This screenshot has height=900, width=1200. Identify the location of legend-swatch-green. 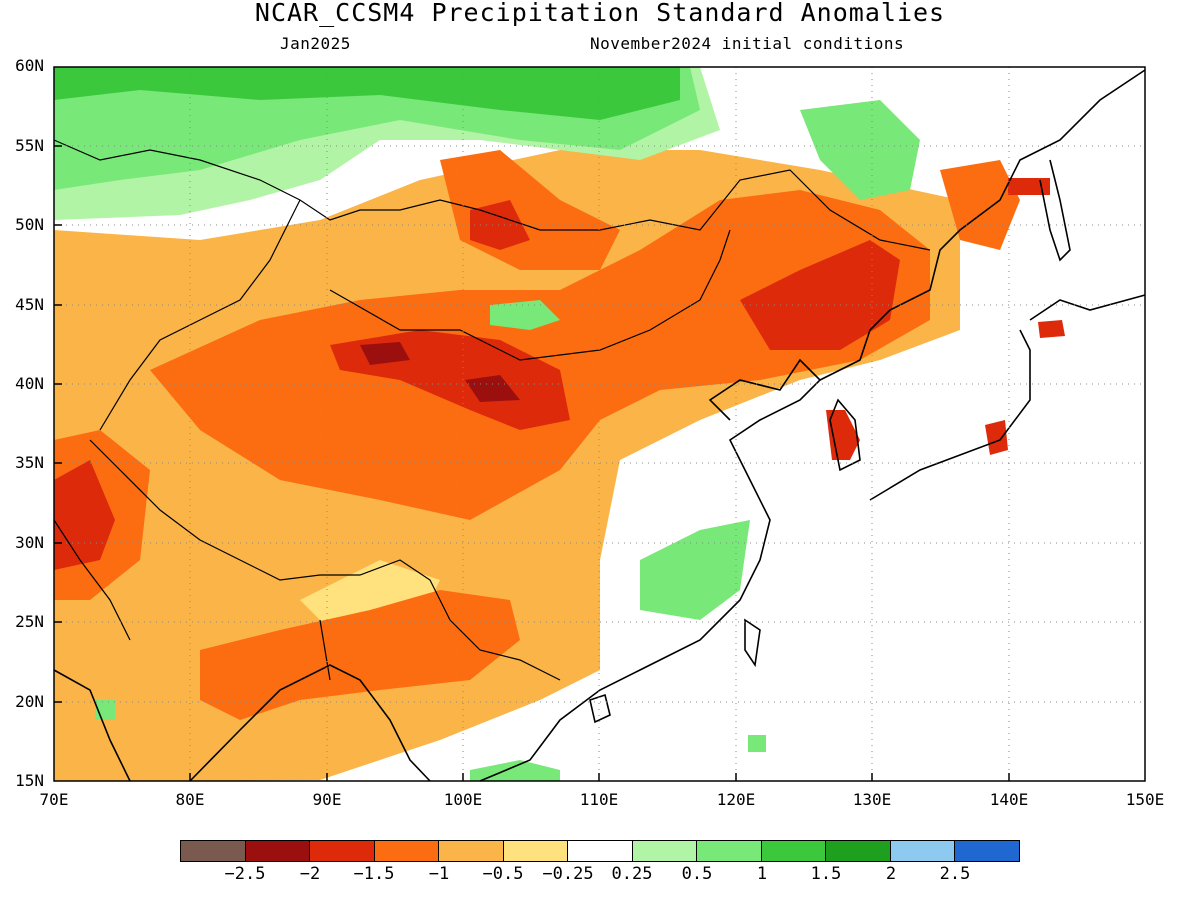
(794, 851).